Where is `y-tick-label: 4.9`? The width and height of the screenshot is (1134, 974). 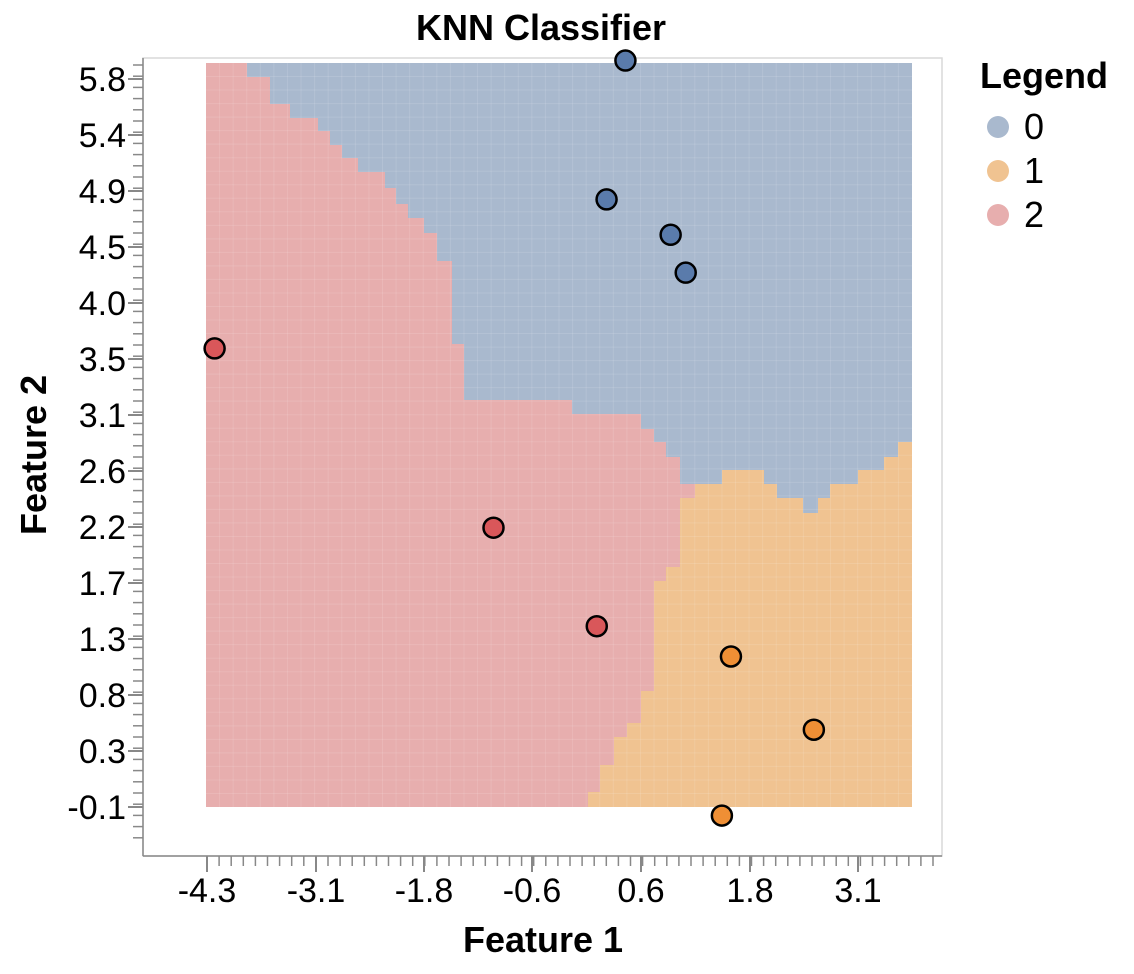 y-tick-label: 4.9 is located at coordinates (102, 192).